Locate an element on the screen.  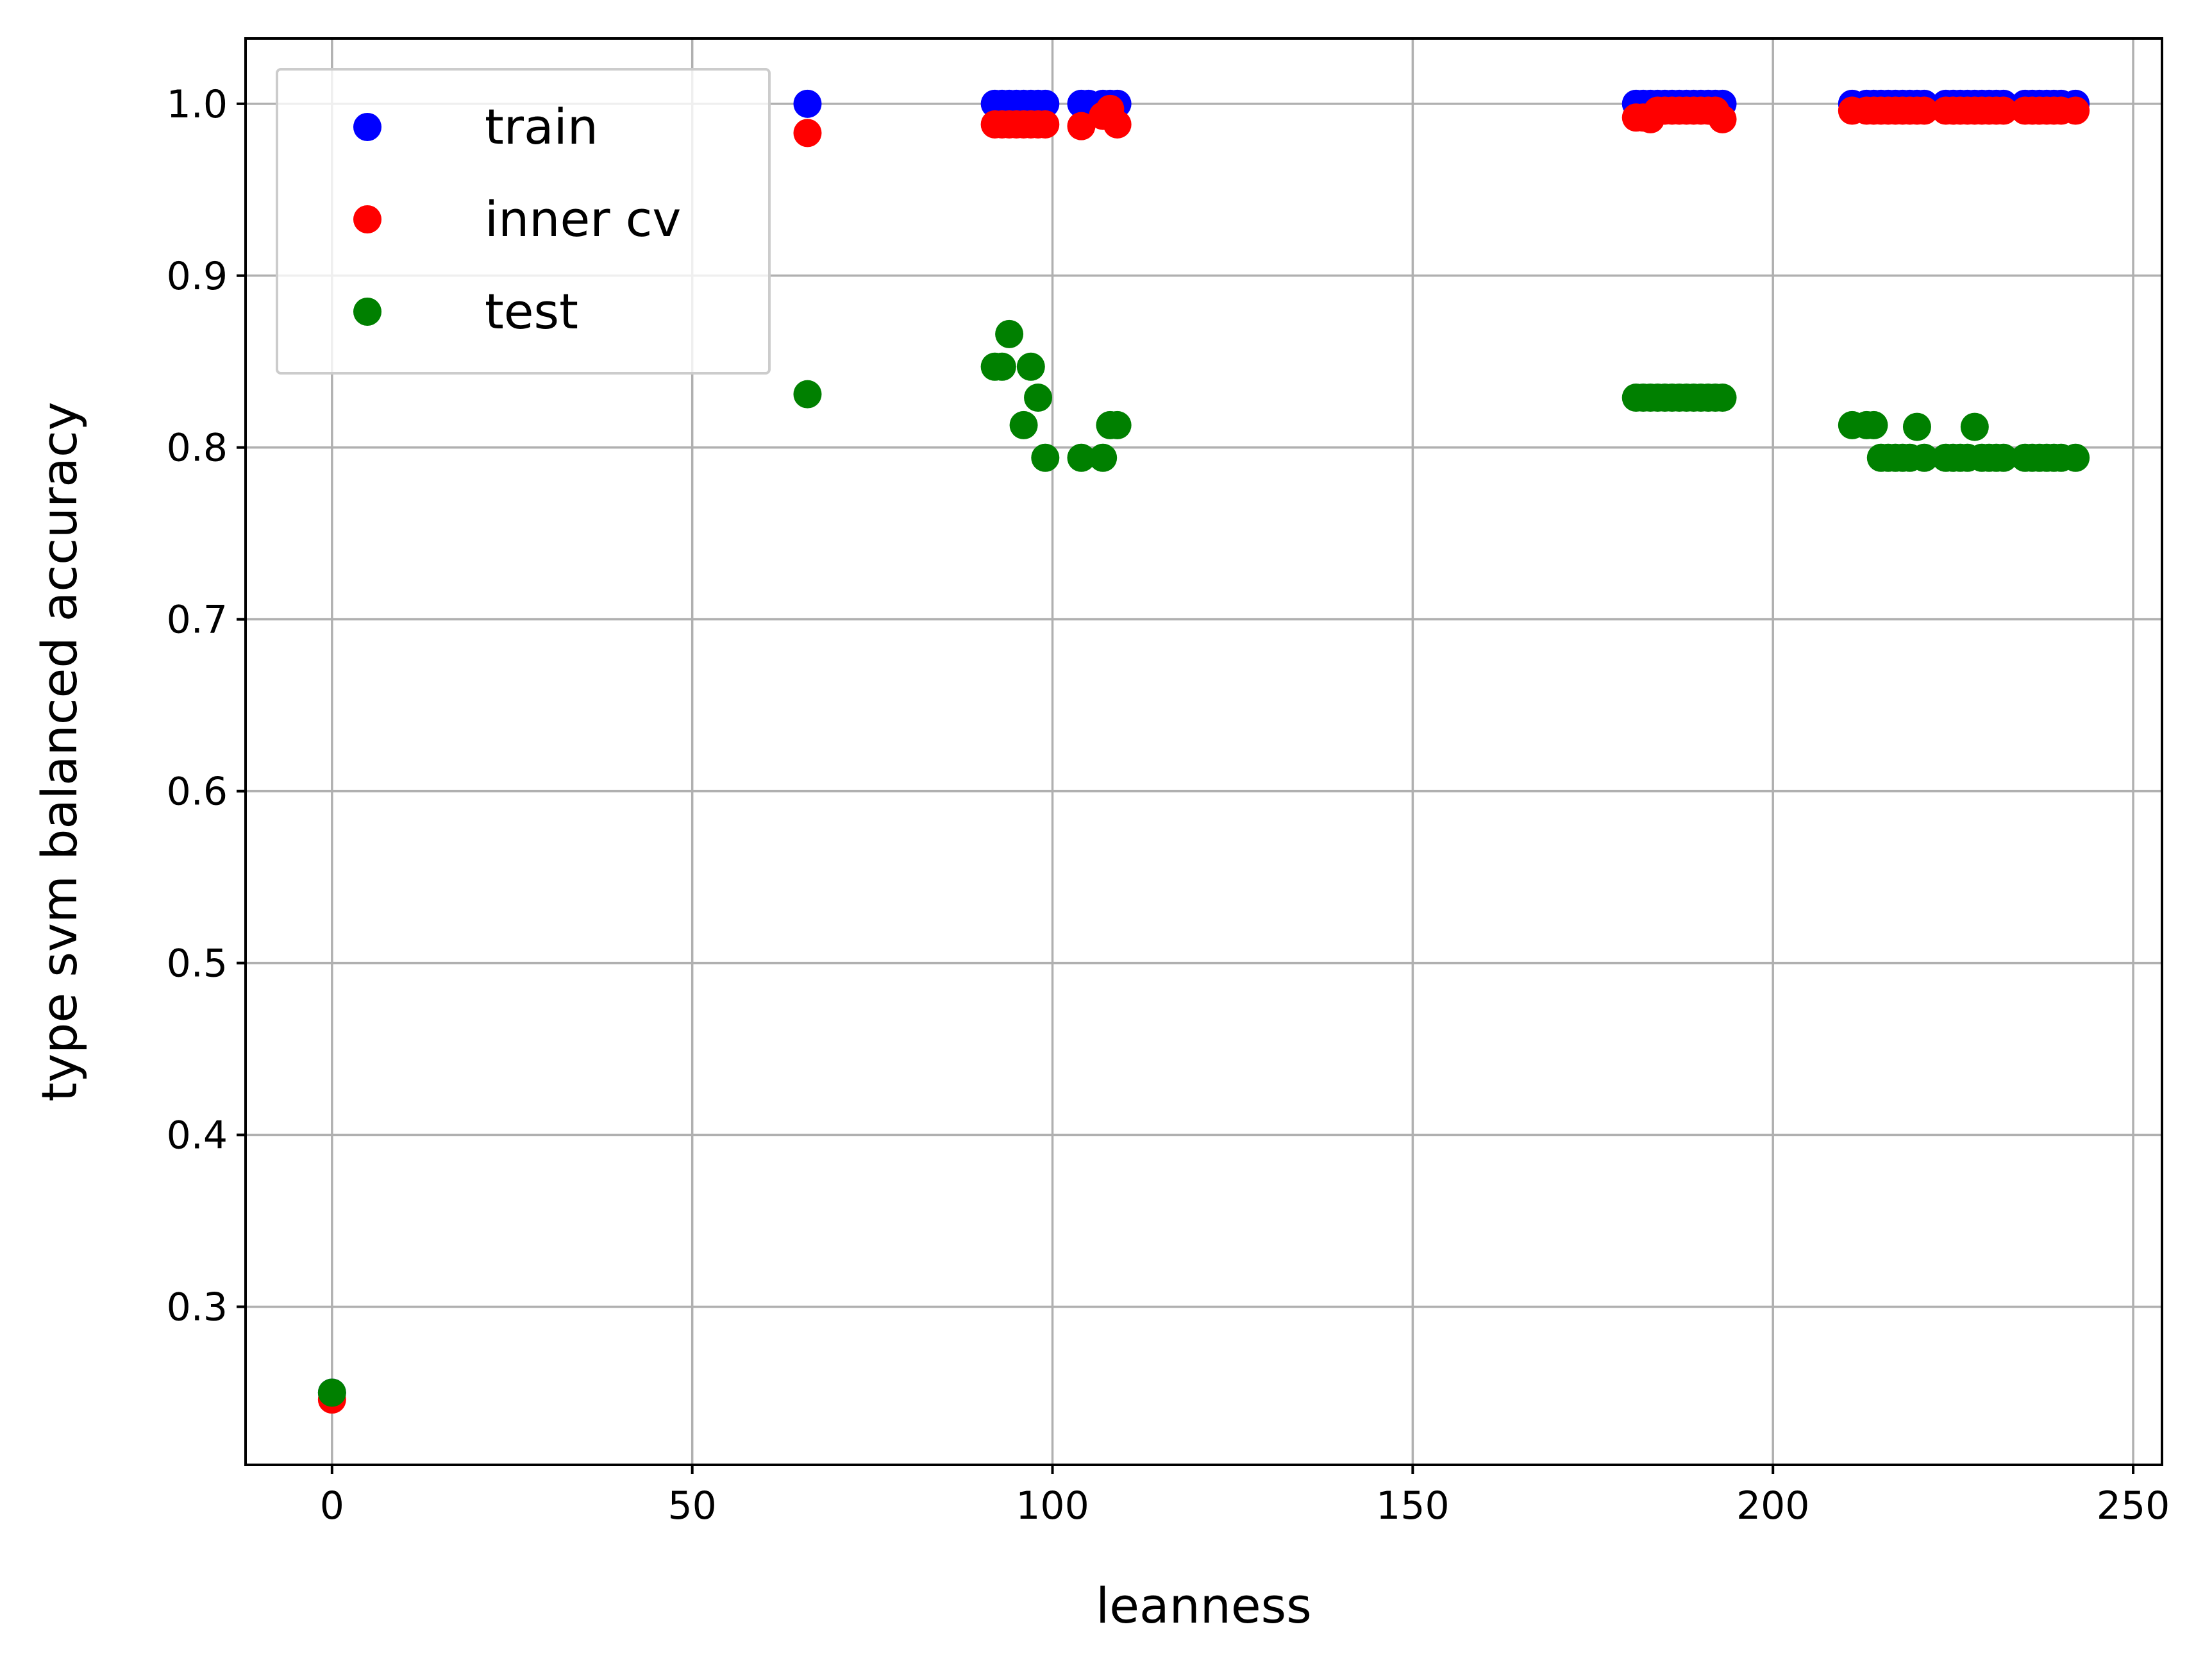
y-tick-label: 0.3 is located at coordinates (197, 1307).